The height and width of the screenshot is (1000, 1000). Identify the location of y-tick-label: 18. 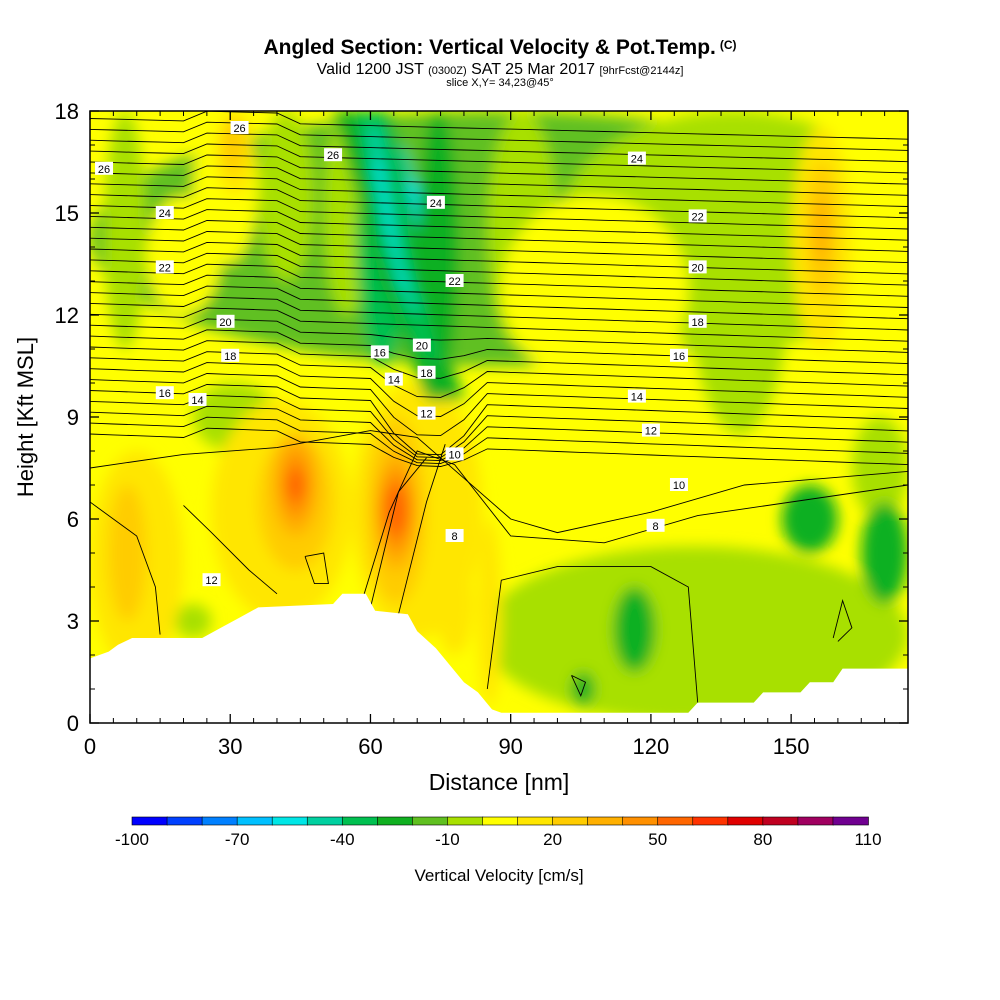
(67, 111).